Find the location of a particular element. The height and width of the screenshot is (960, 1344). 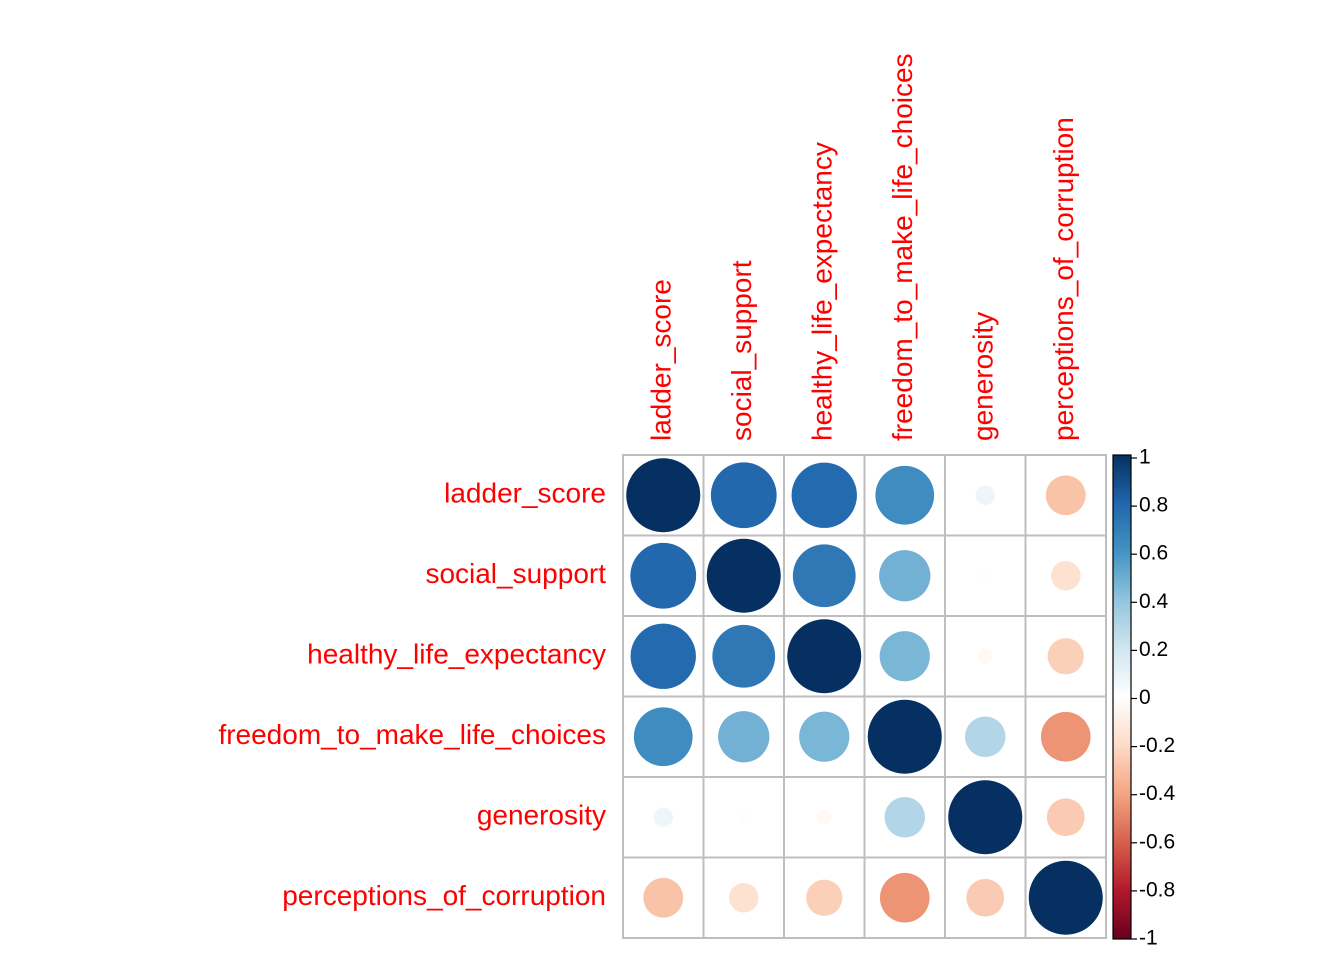

corr-circle-generosity-social_support is located at coordinates (744, 817).